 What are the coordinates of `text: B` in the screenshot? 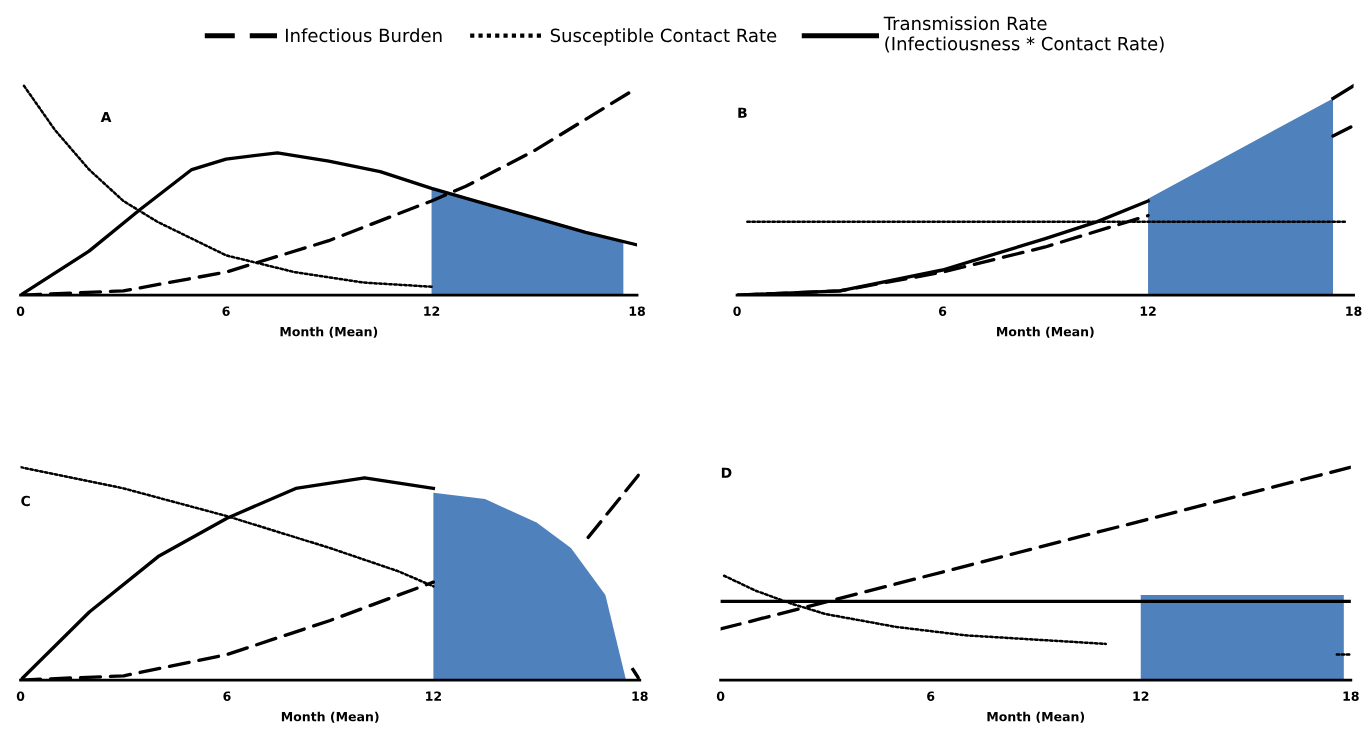 It's located at (742, 112).